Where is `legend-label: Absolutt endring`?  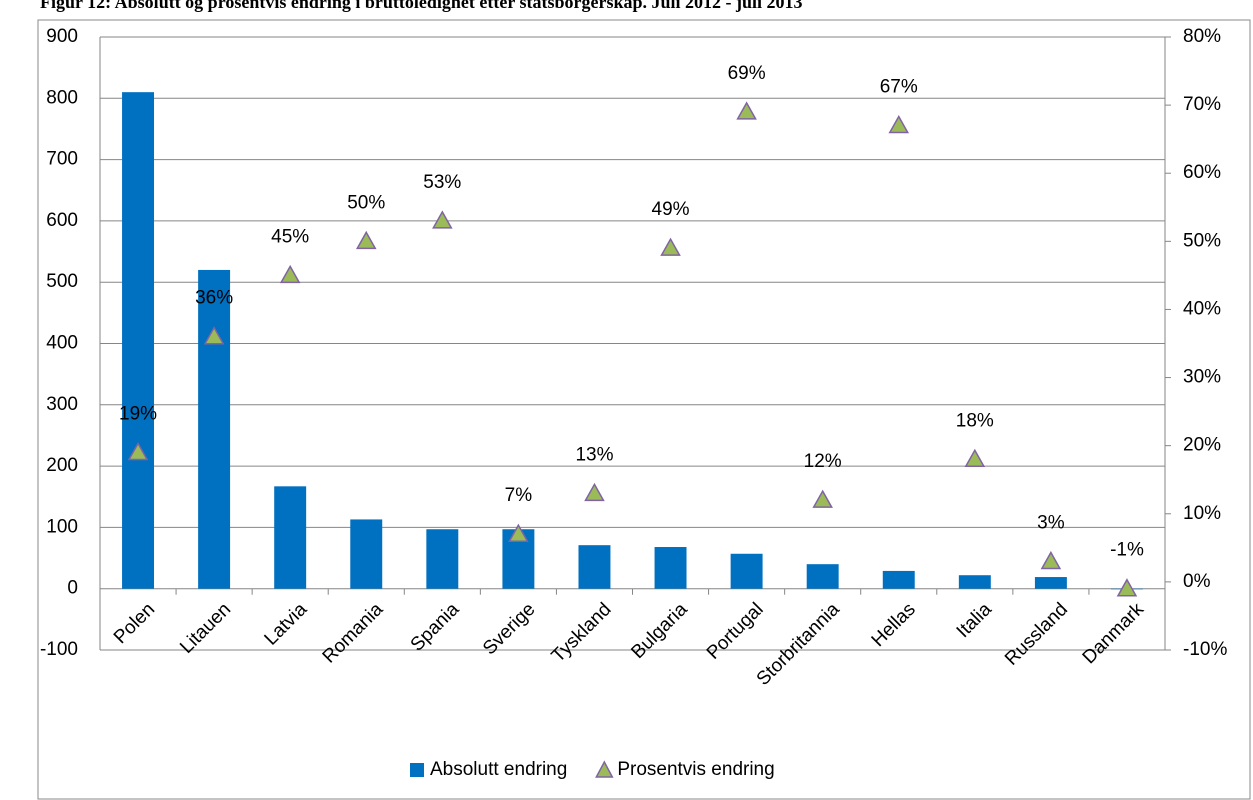
legend-label: Absolutt endring is located at coordinates (498, 769).